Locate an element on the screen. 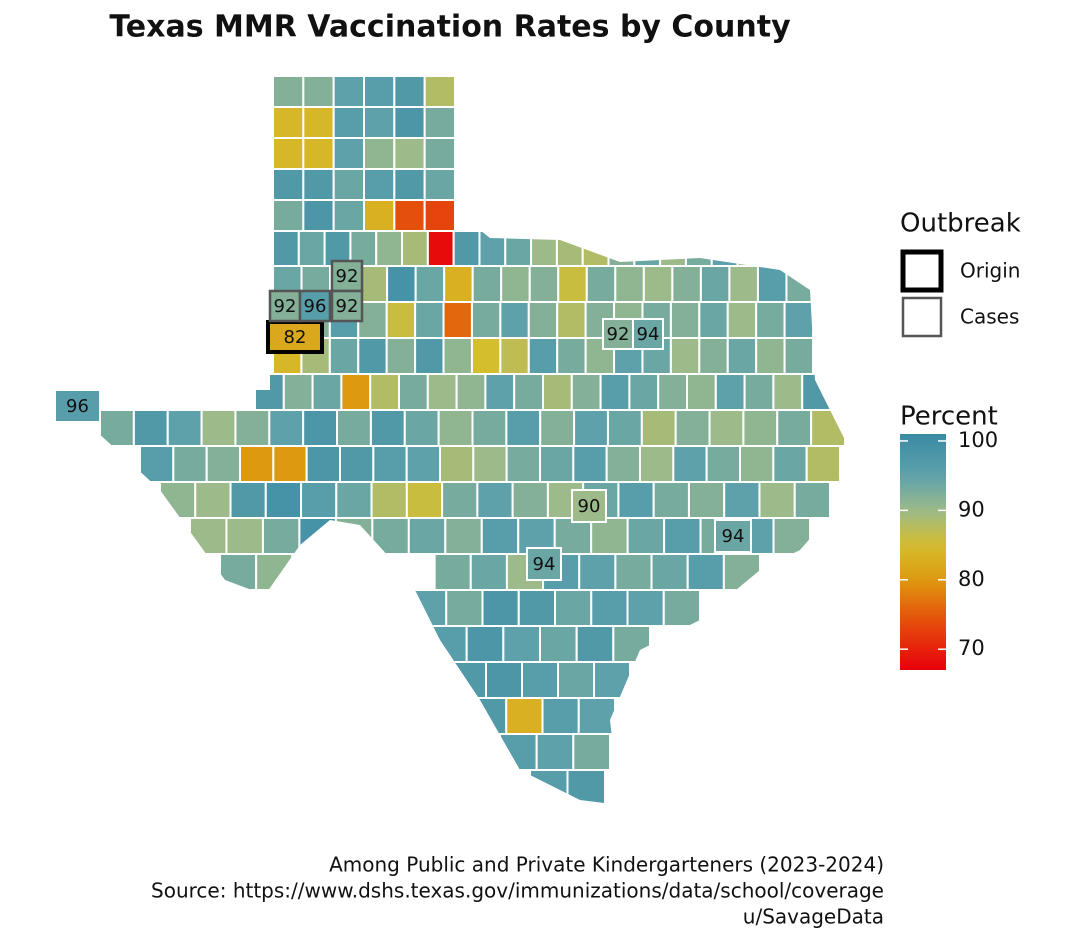  caption: u/SavageData is located at coordinates (813, 917).